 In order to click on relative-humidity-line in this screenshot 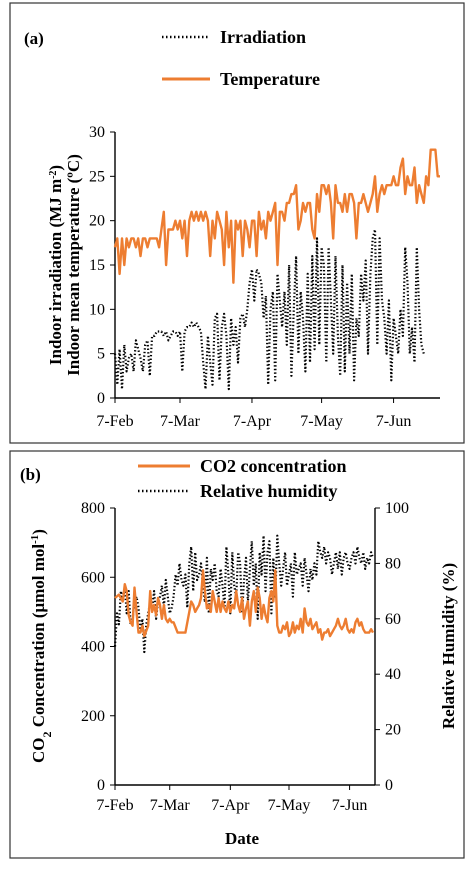, I will do `click(244, 594)`.